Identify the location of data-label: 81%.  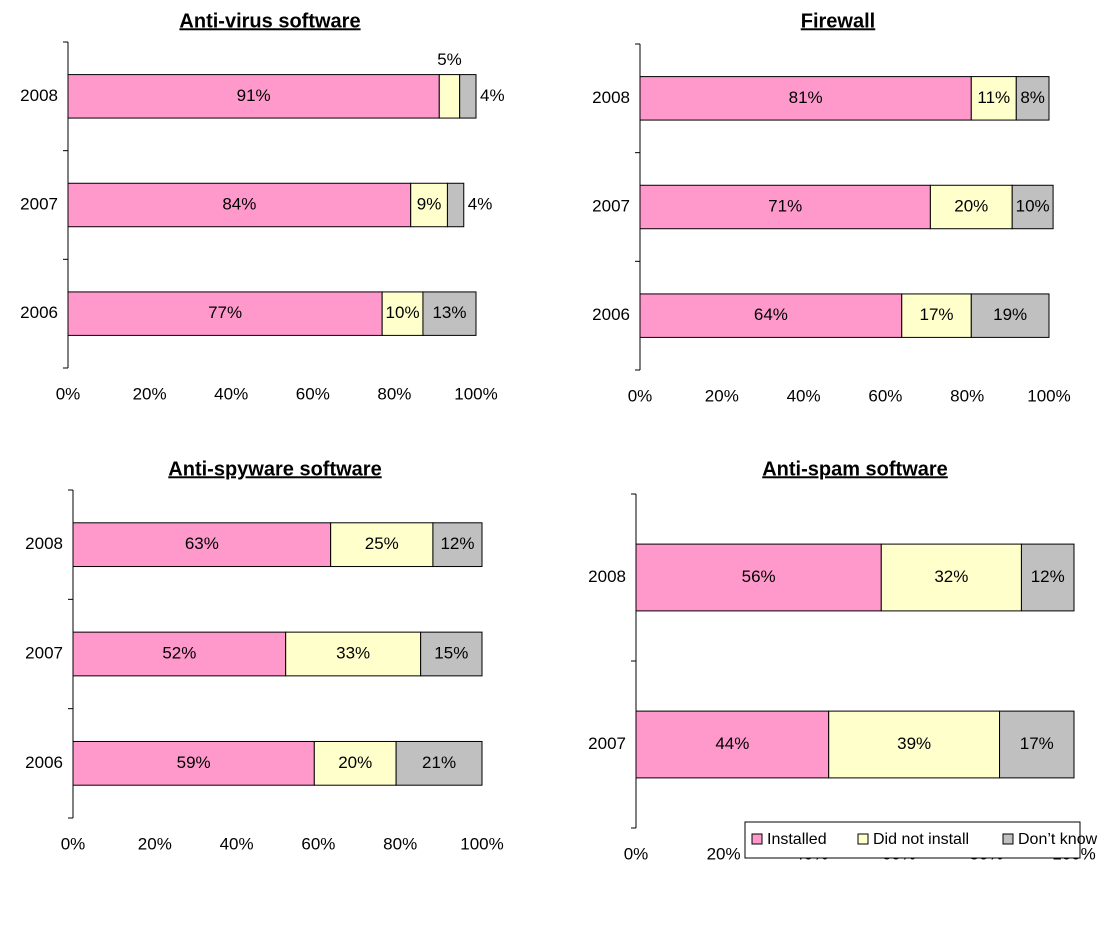
(806, 97).